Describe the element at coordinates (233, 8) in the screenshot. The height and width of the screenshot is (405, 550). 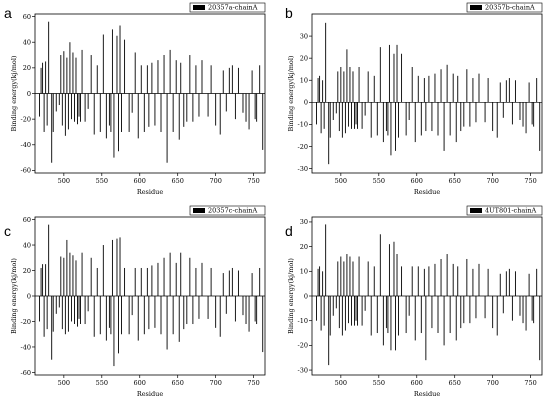
I see `legend-label: 20357a-chainA` at that location.